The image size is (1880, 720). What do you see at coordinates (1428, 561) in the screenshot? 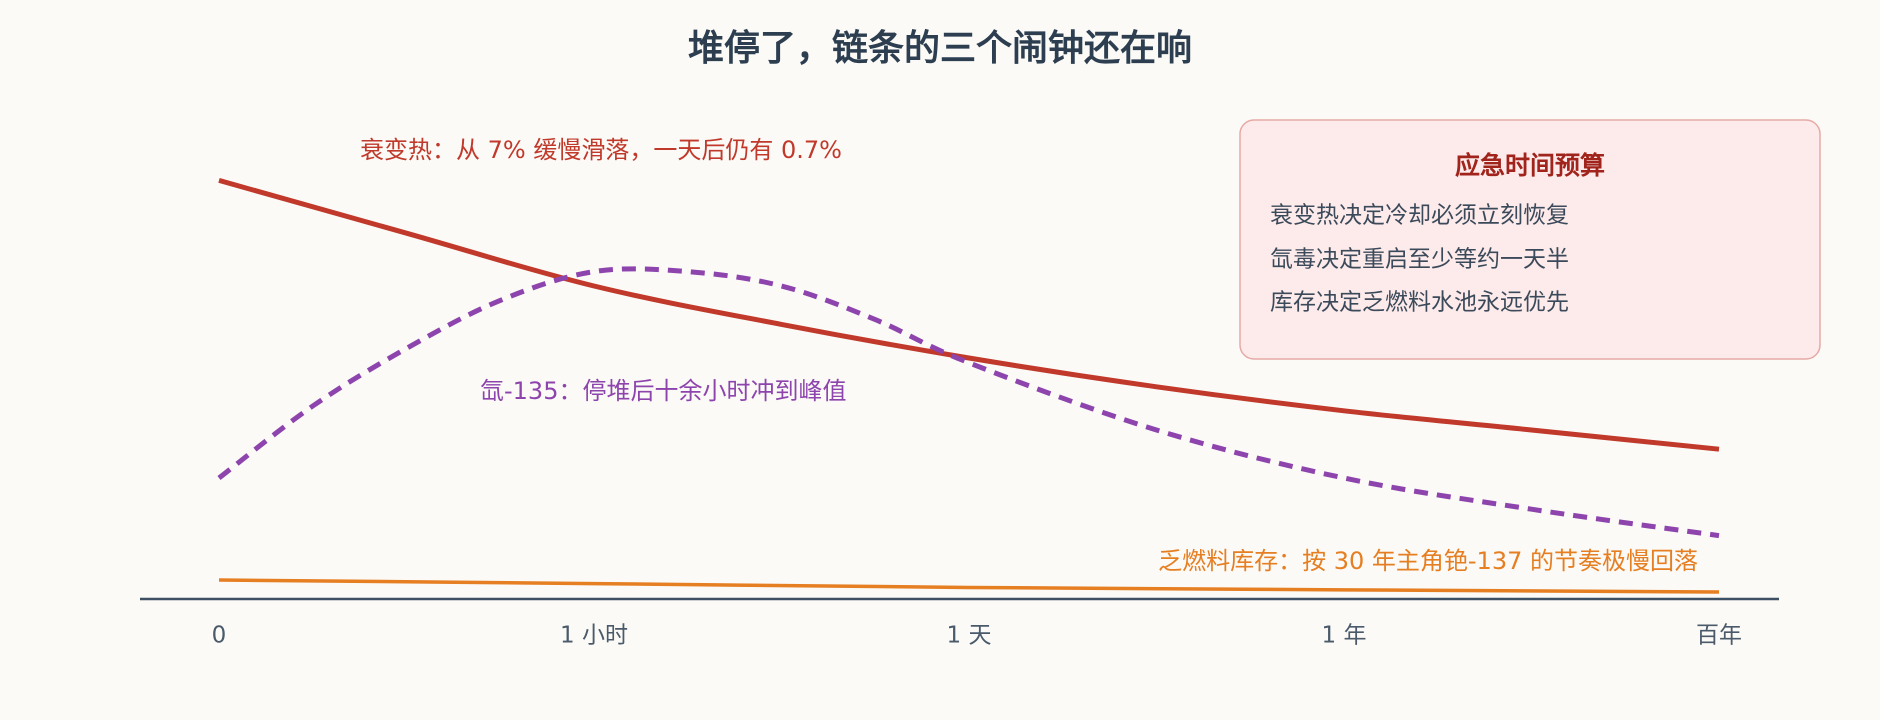
I see `series-annotation: 乏燃料库存：按 30 年主角铯-137 的节奏极慢回落` at bounding box center [1428, 561].